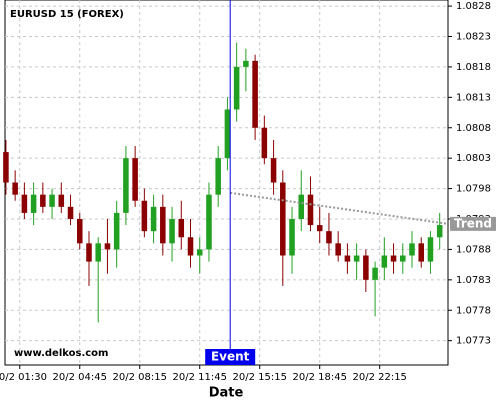 Image resolution: width=500 pixels, height=400 pixels. I want to click on trend-label: Trend, so click(473, 223).